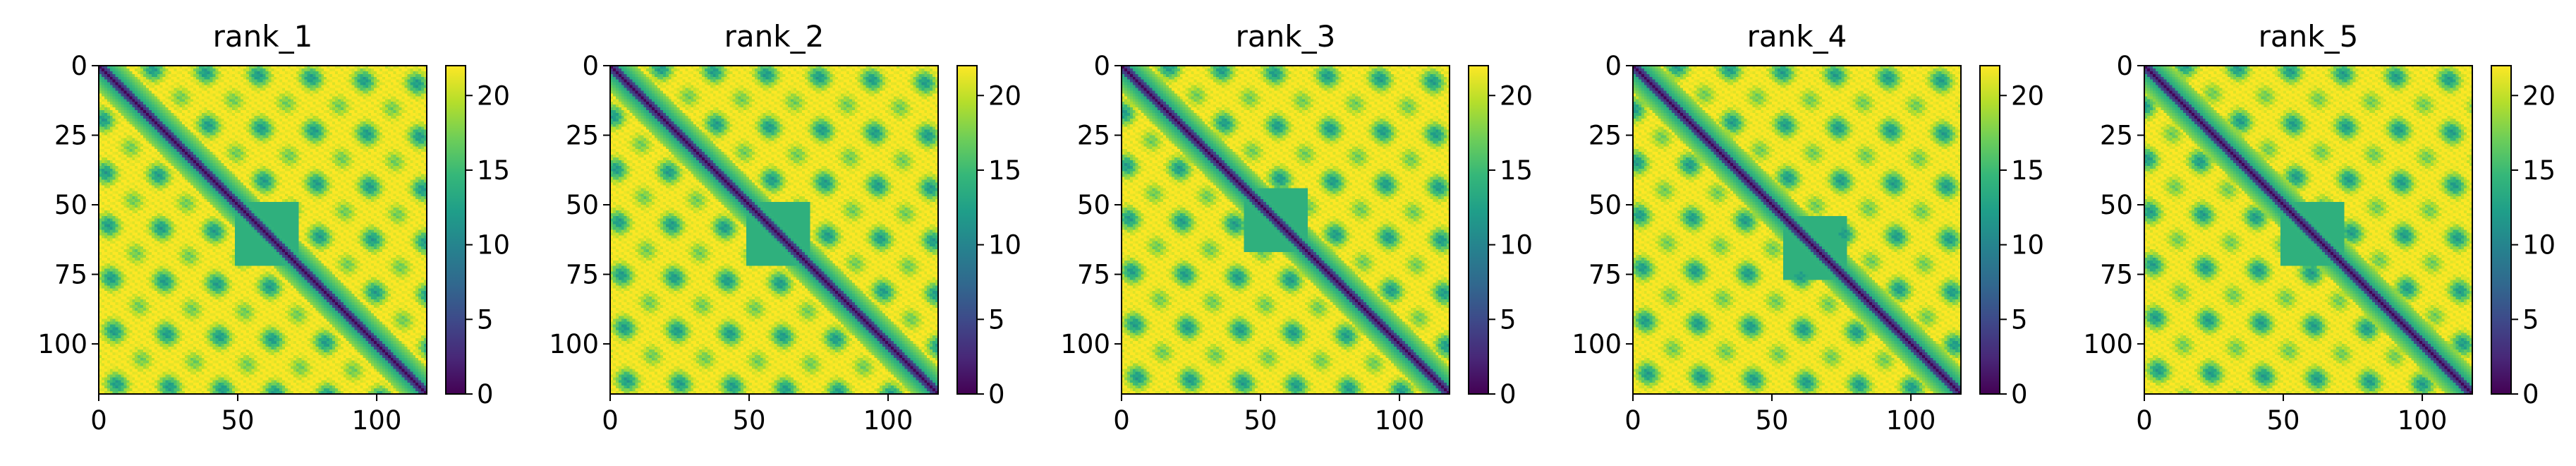 The height and width of the screenshot is (466, 2576). What do you see at coordinates (774, 36) in the screenshot?
I see `subplot-title: rank_2` at bounding box center [774, 36].